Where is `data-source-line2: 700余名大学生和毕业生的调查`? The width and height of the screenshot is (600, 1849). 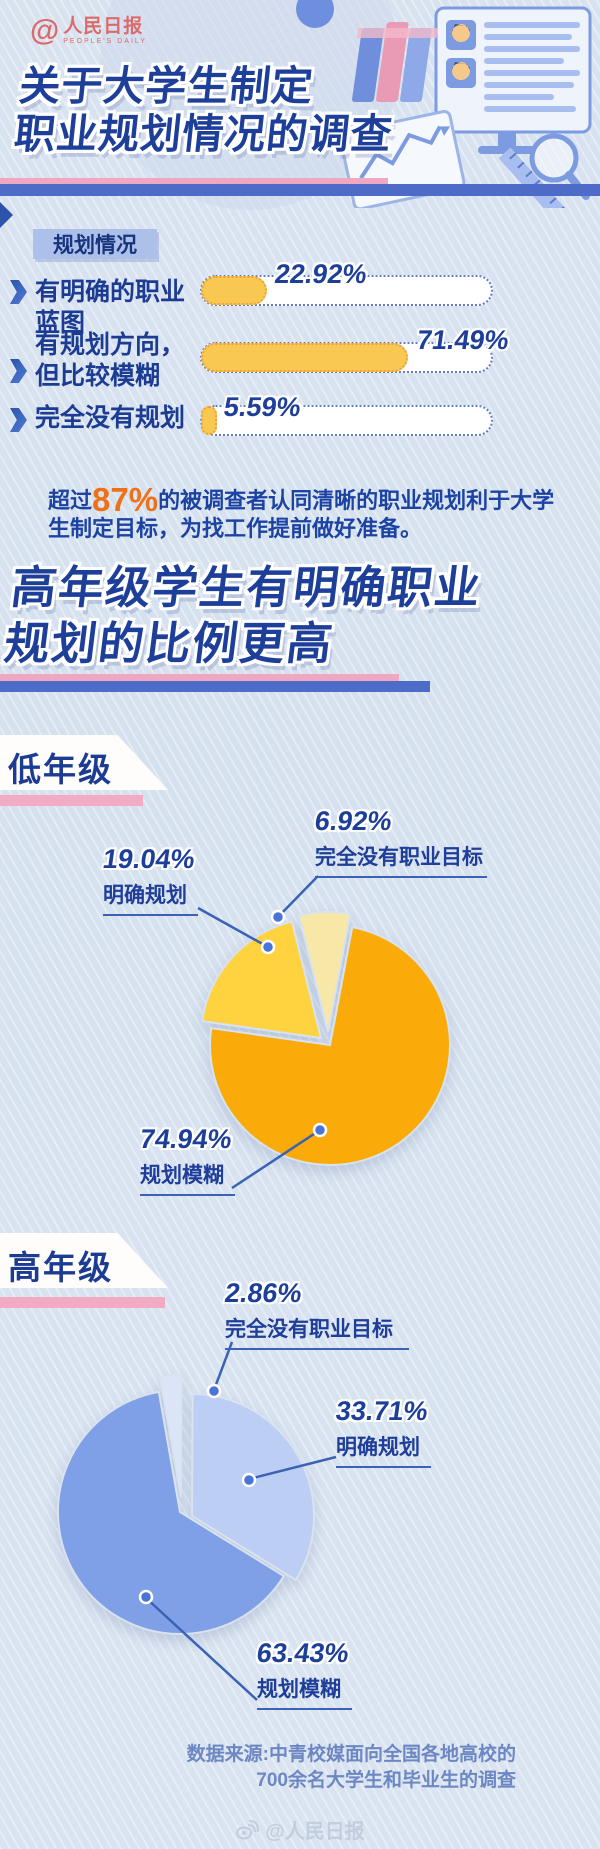 data-source-line2: 700余名大学生和毕业生的调查 is located at coordinates (386, 1780).